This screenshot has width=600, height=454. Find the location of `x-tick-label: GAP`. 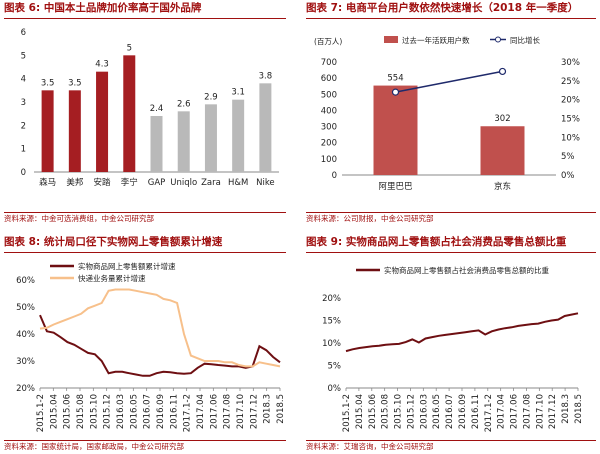

x-tick-label: GAP is located at coordinates (157, 183).